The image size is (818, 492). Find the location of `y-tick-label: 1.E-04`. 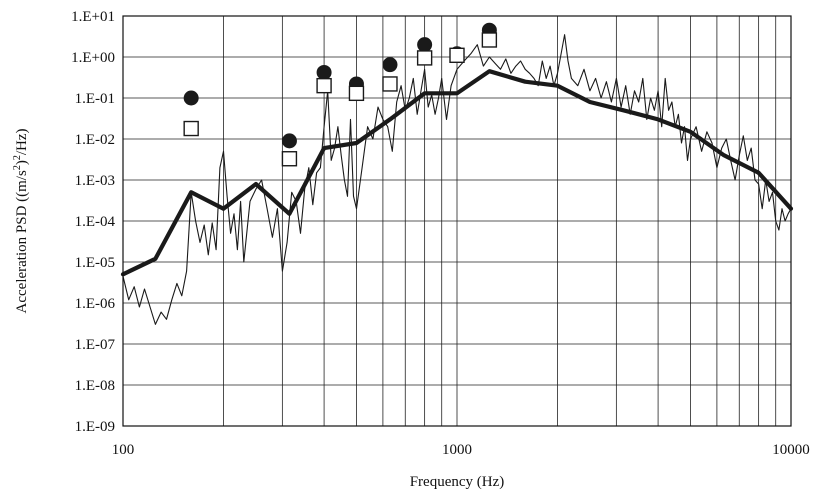

y-tick-label: 1.E-04 is located at coordinates (95, 222).